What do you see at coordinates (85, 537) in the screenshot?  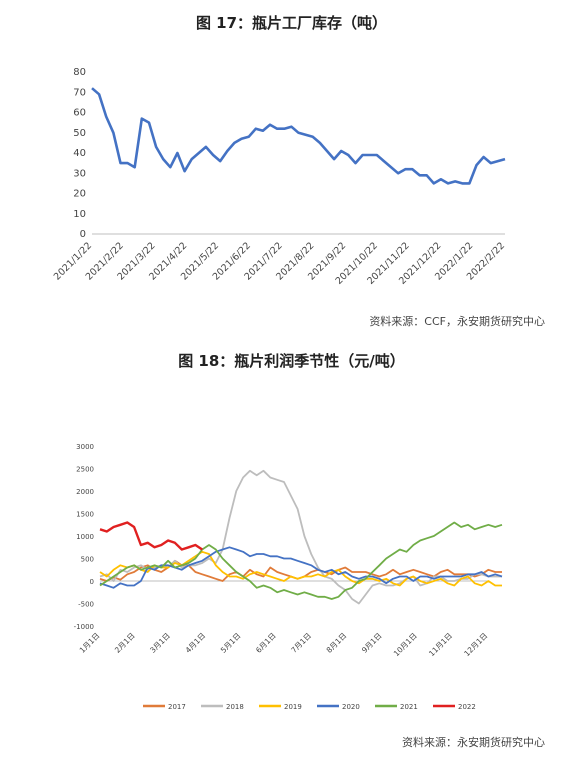 I see `y-tick-label: 1000` at bounding box center [85, 537].